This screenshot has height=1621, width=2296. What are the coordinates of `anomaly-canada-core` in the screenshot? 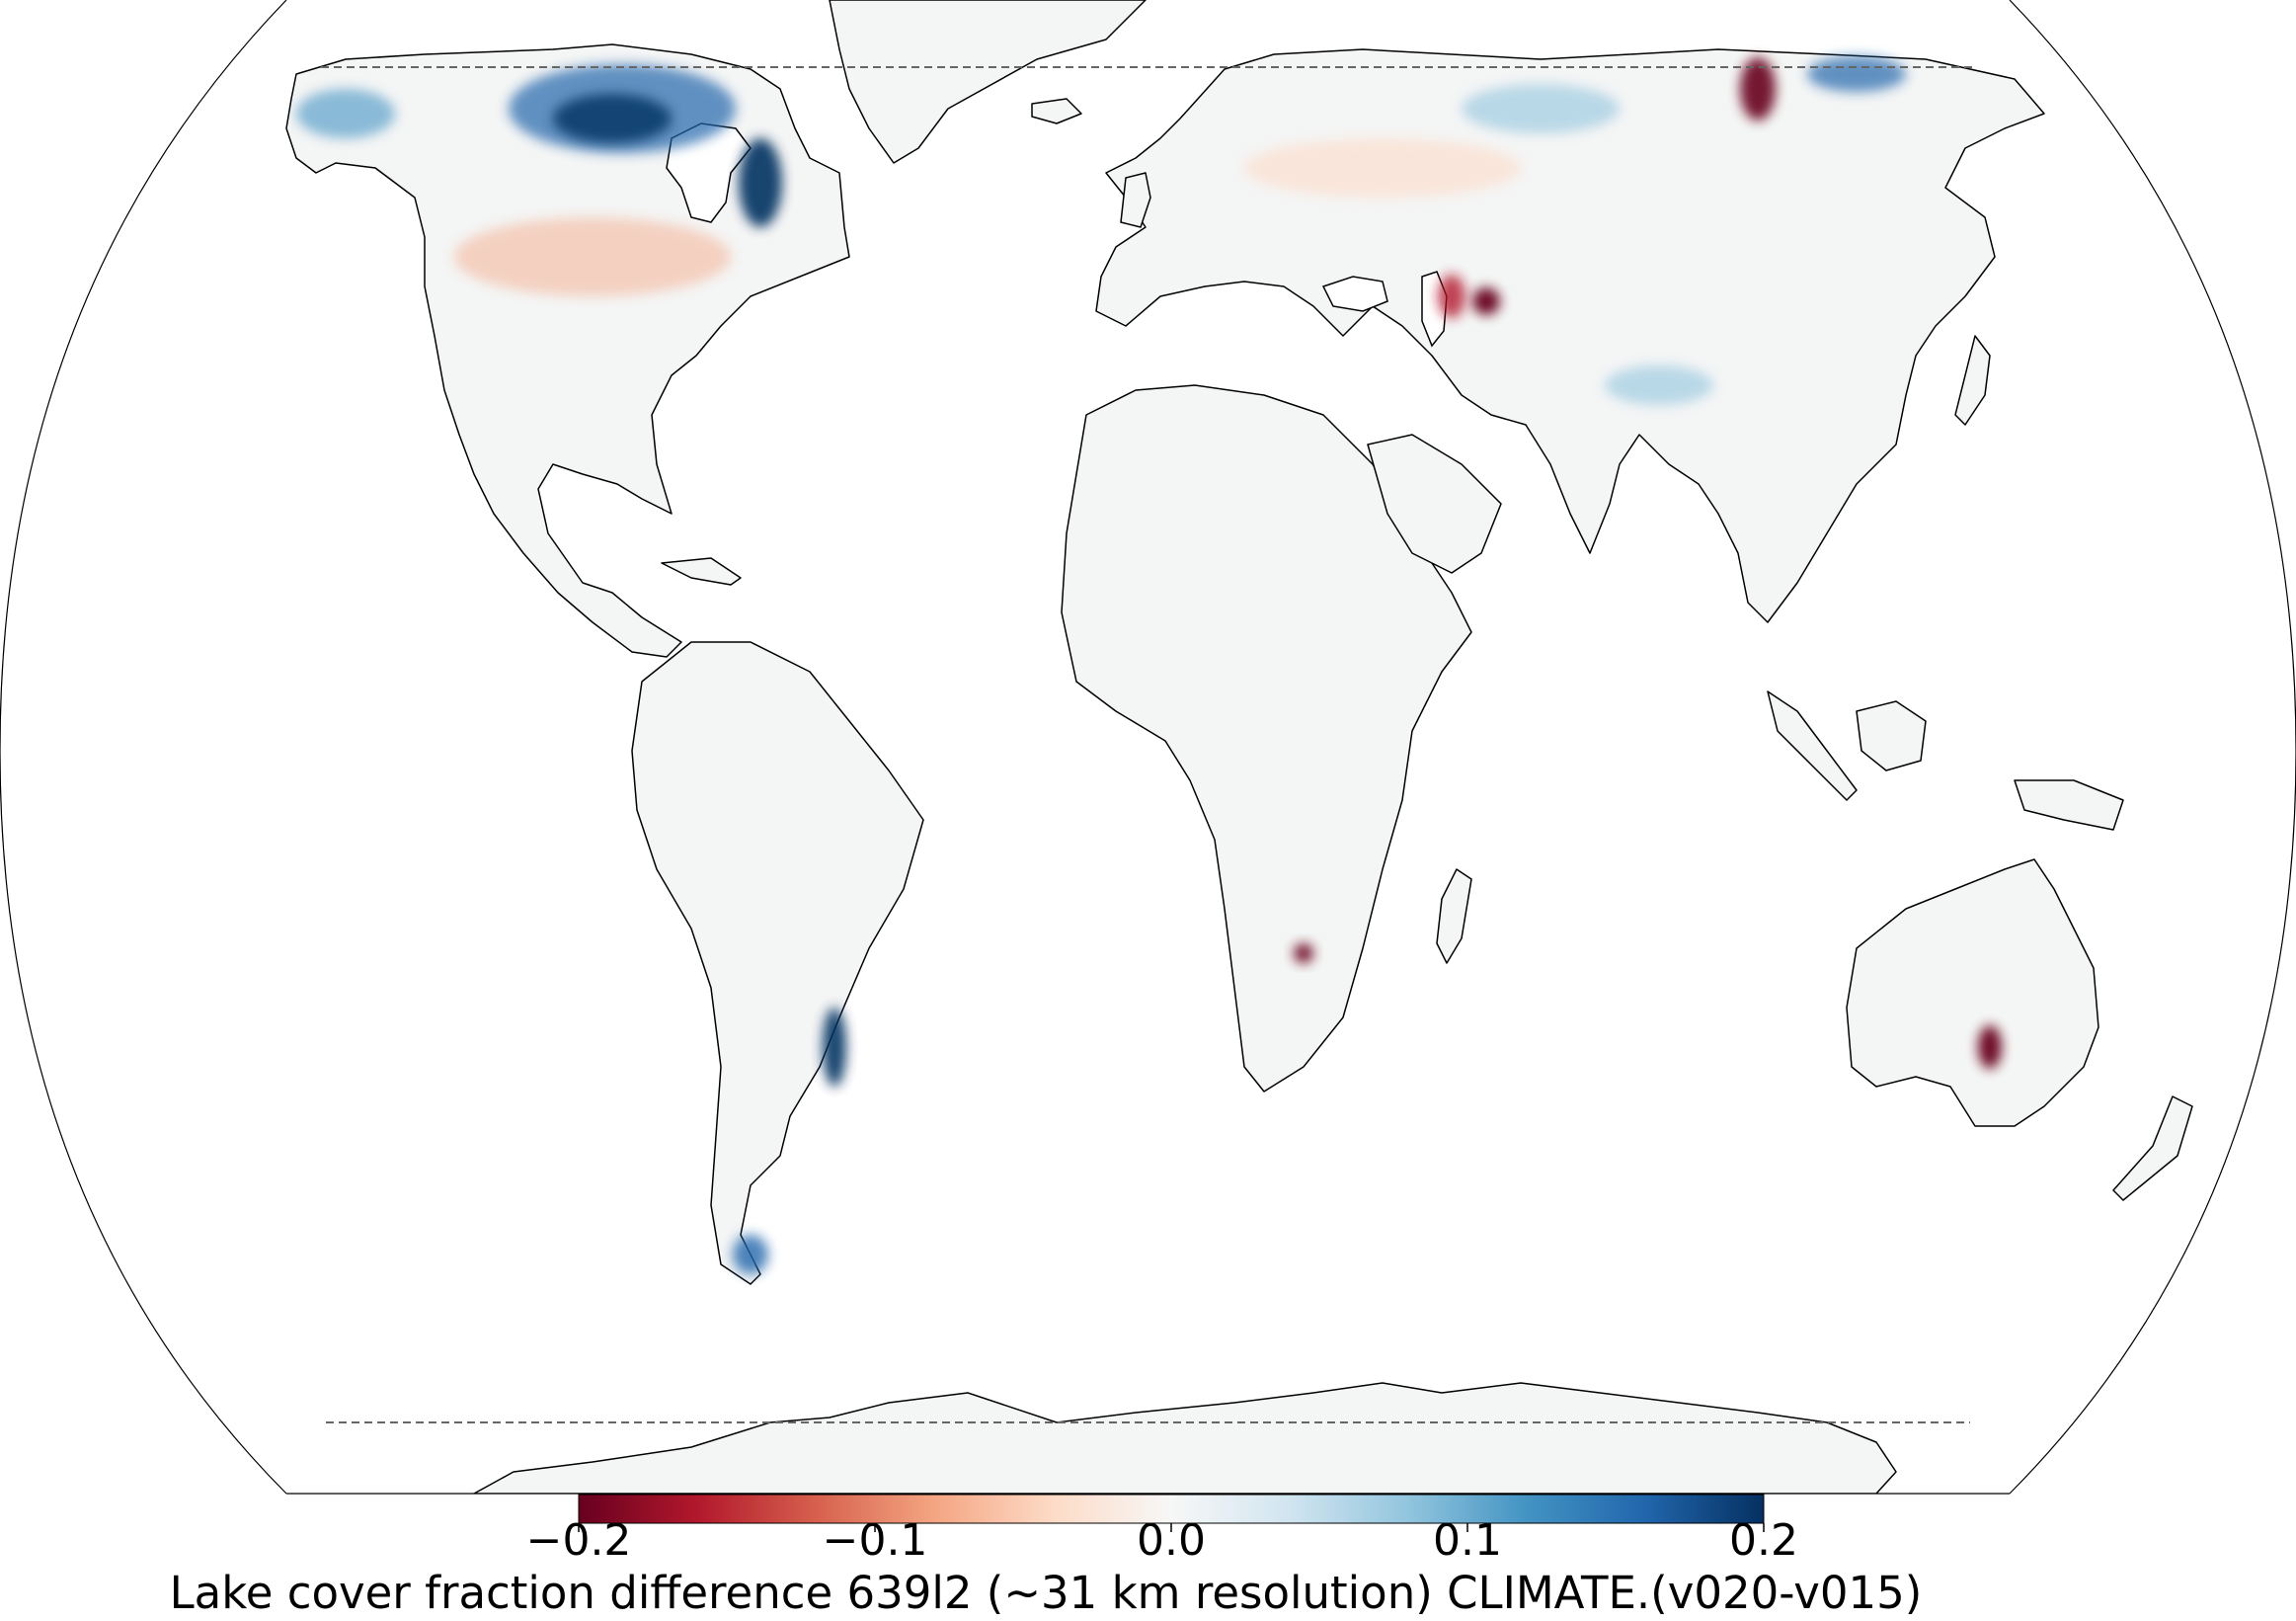 It's located at (613, 119).